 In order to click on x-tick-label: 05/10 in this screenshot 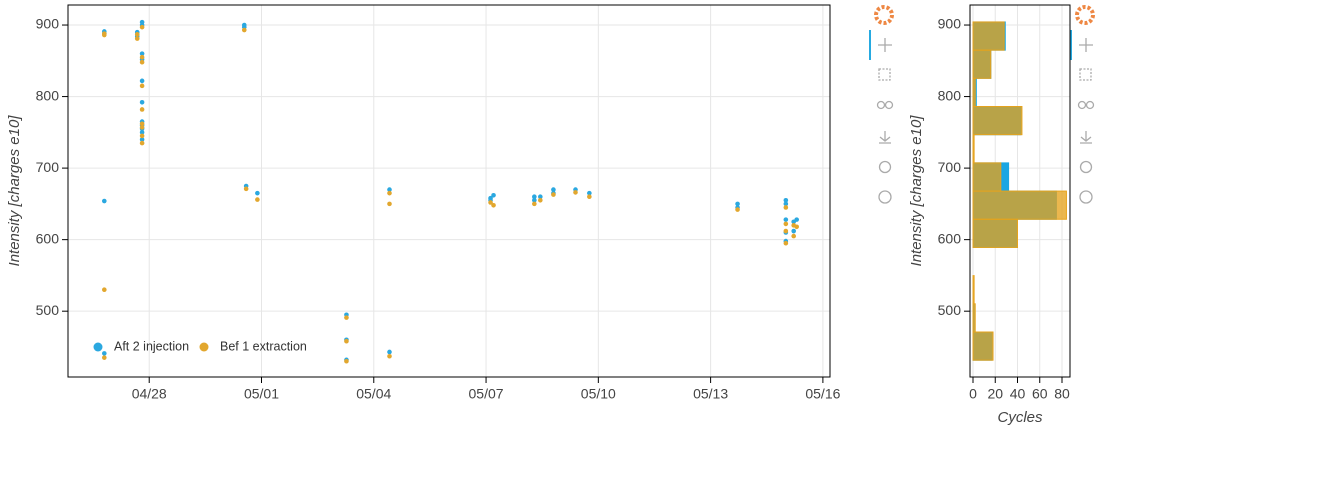, I will do `click(598, 394)`.